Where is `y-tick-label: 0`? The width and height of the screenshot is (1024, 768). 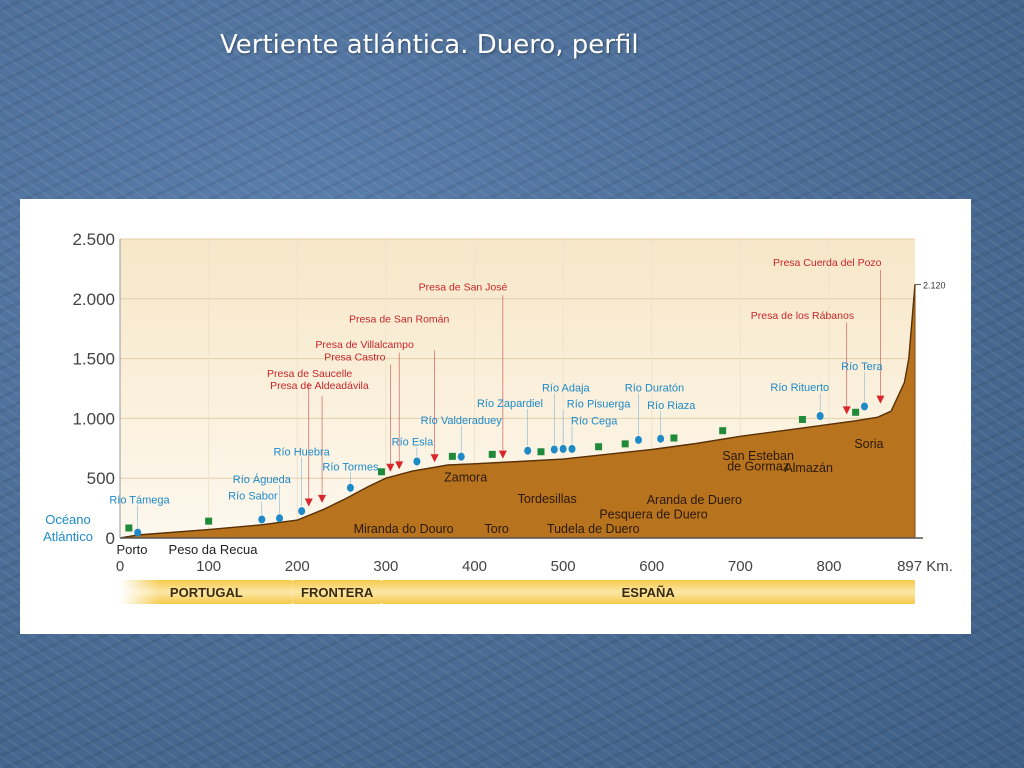 y-tick-label: 0 is located at coordinates (110, 538).